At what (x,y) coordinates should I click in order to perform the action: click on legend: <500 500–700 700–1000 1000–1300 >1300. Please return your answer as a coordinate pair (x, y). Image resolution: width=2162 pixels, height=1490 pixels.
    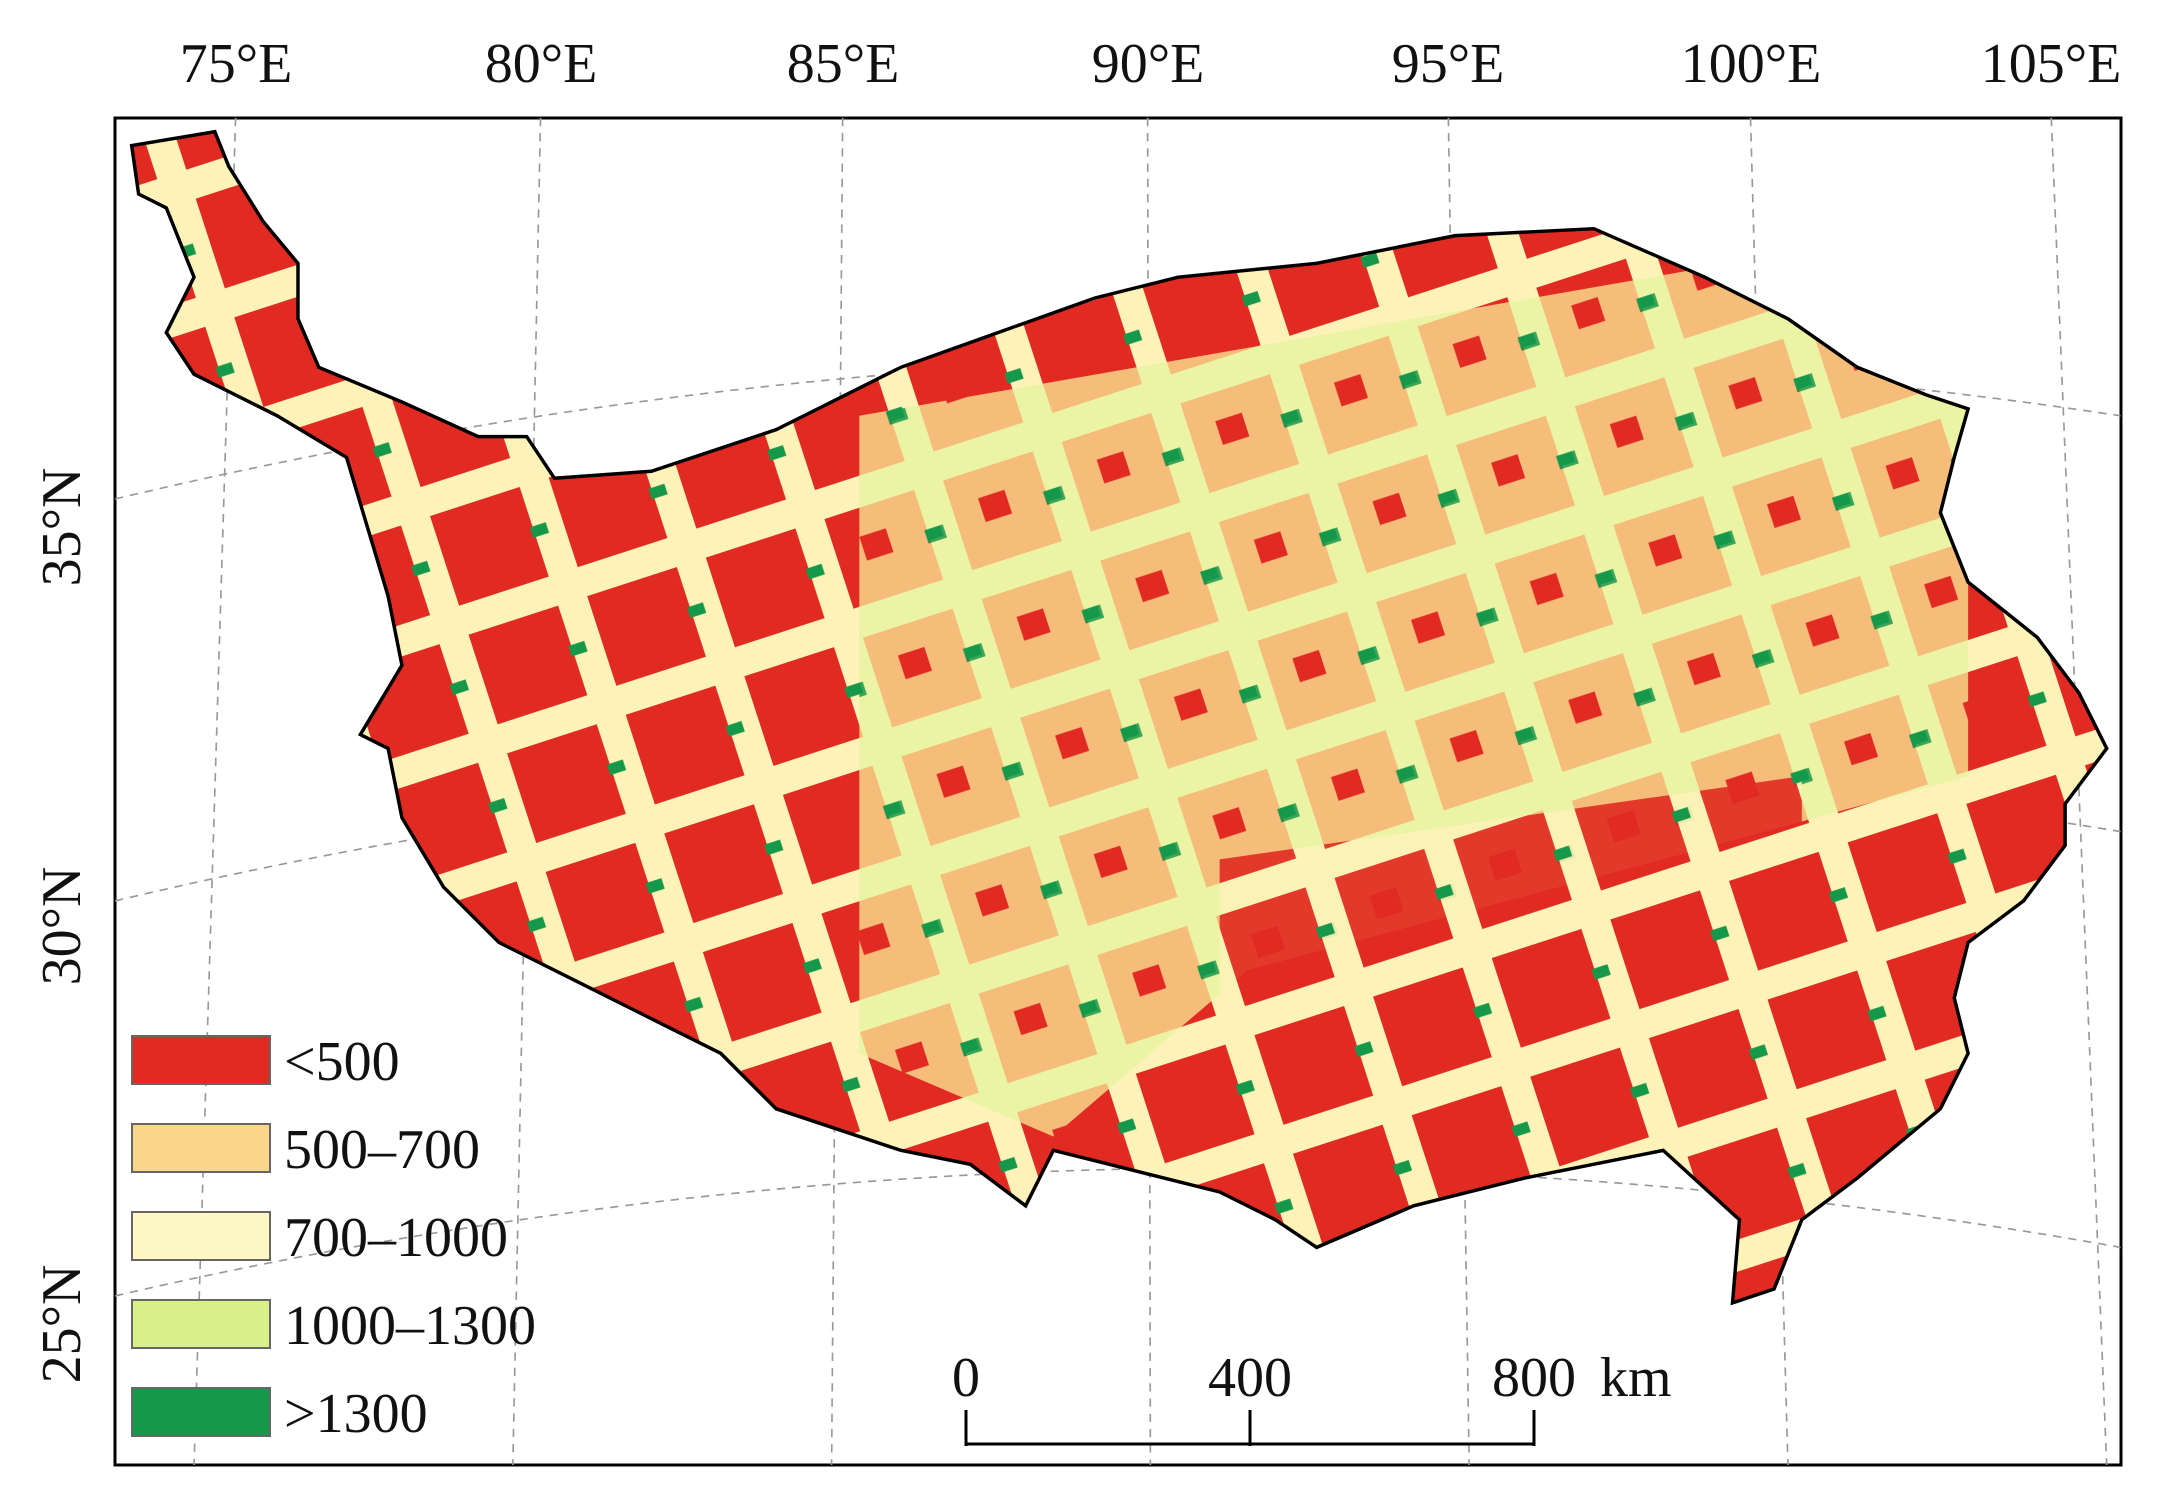
    Looking at the image, I should click on (333, 1238).